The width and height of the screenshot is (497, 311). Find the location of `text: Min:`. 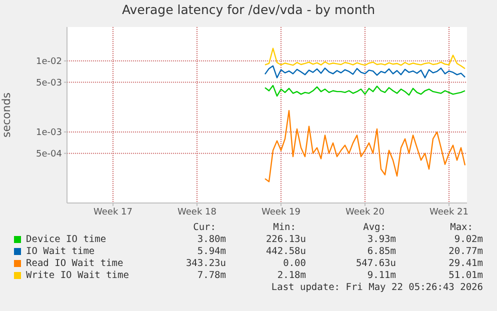

text: Min: is located at coordinates (284, 227).